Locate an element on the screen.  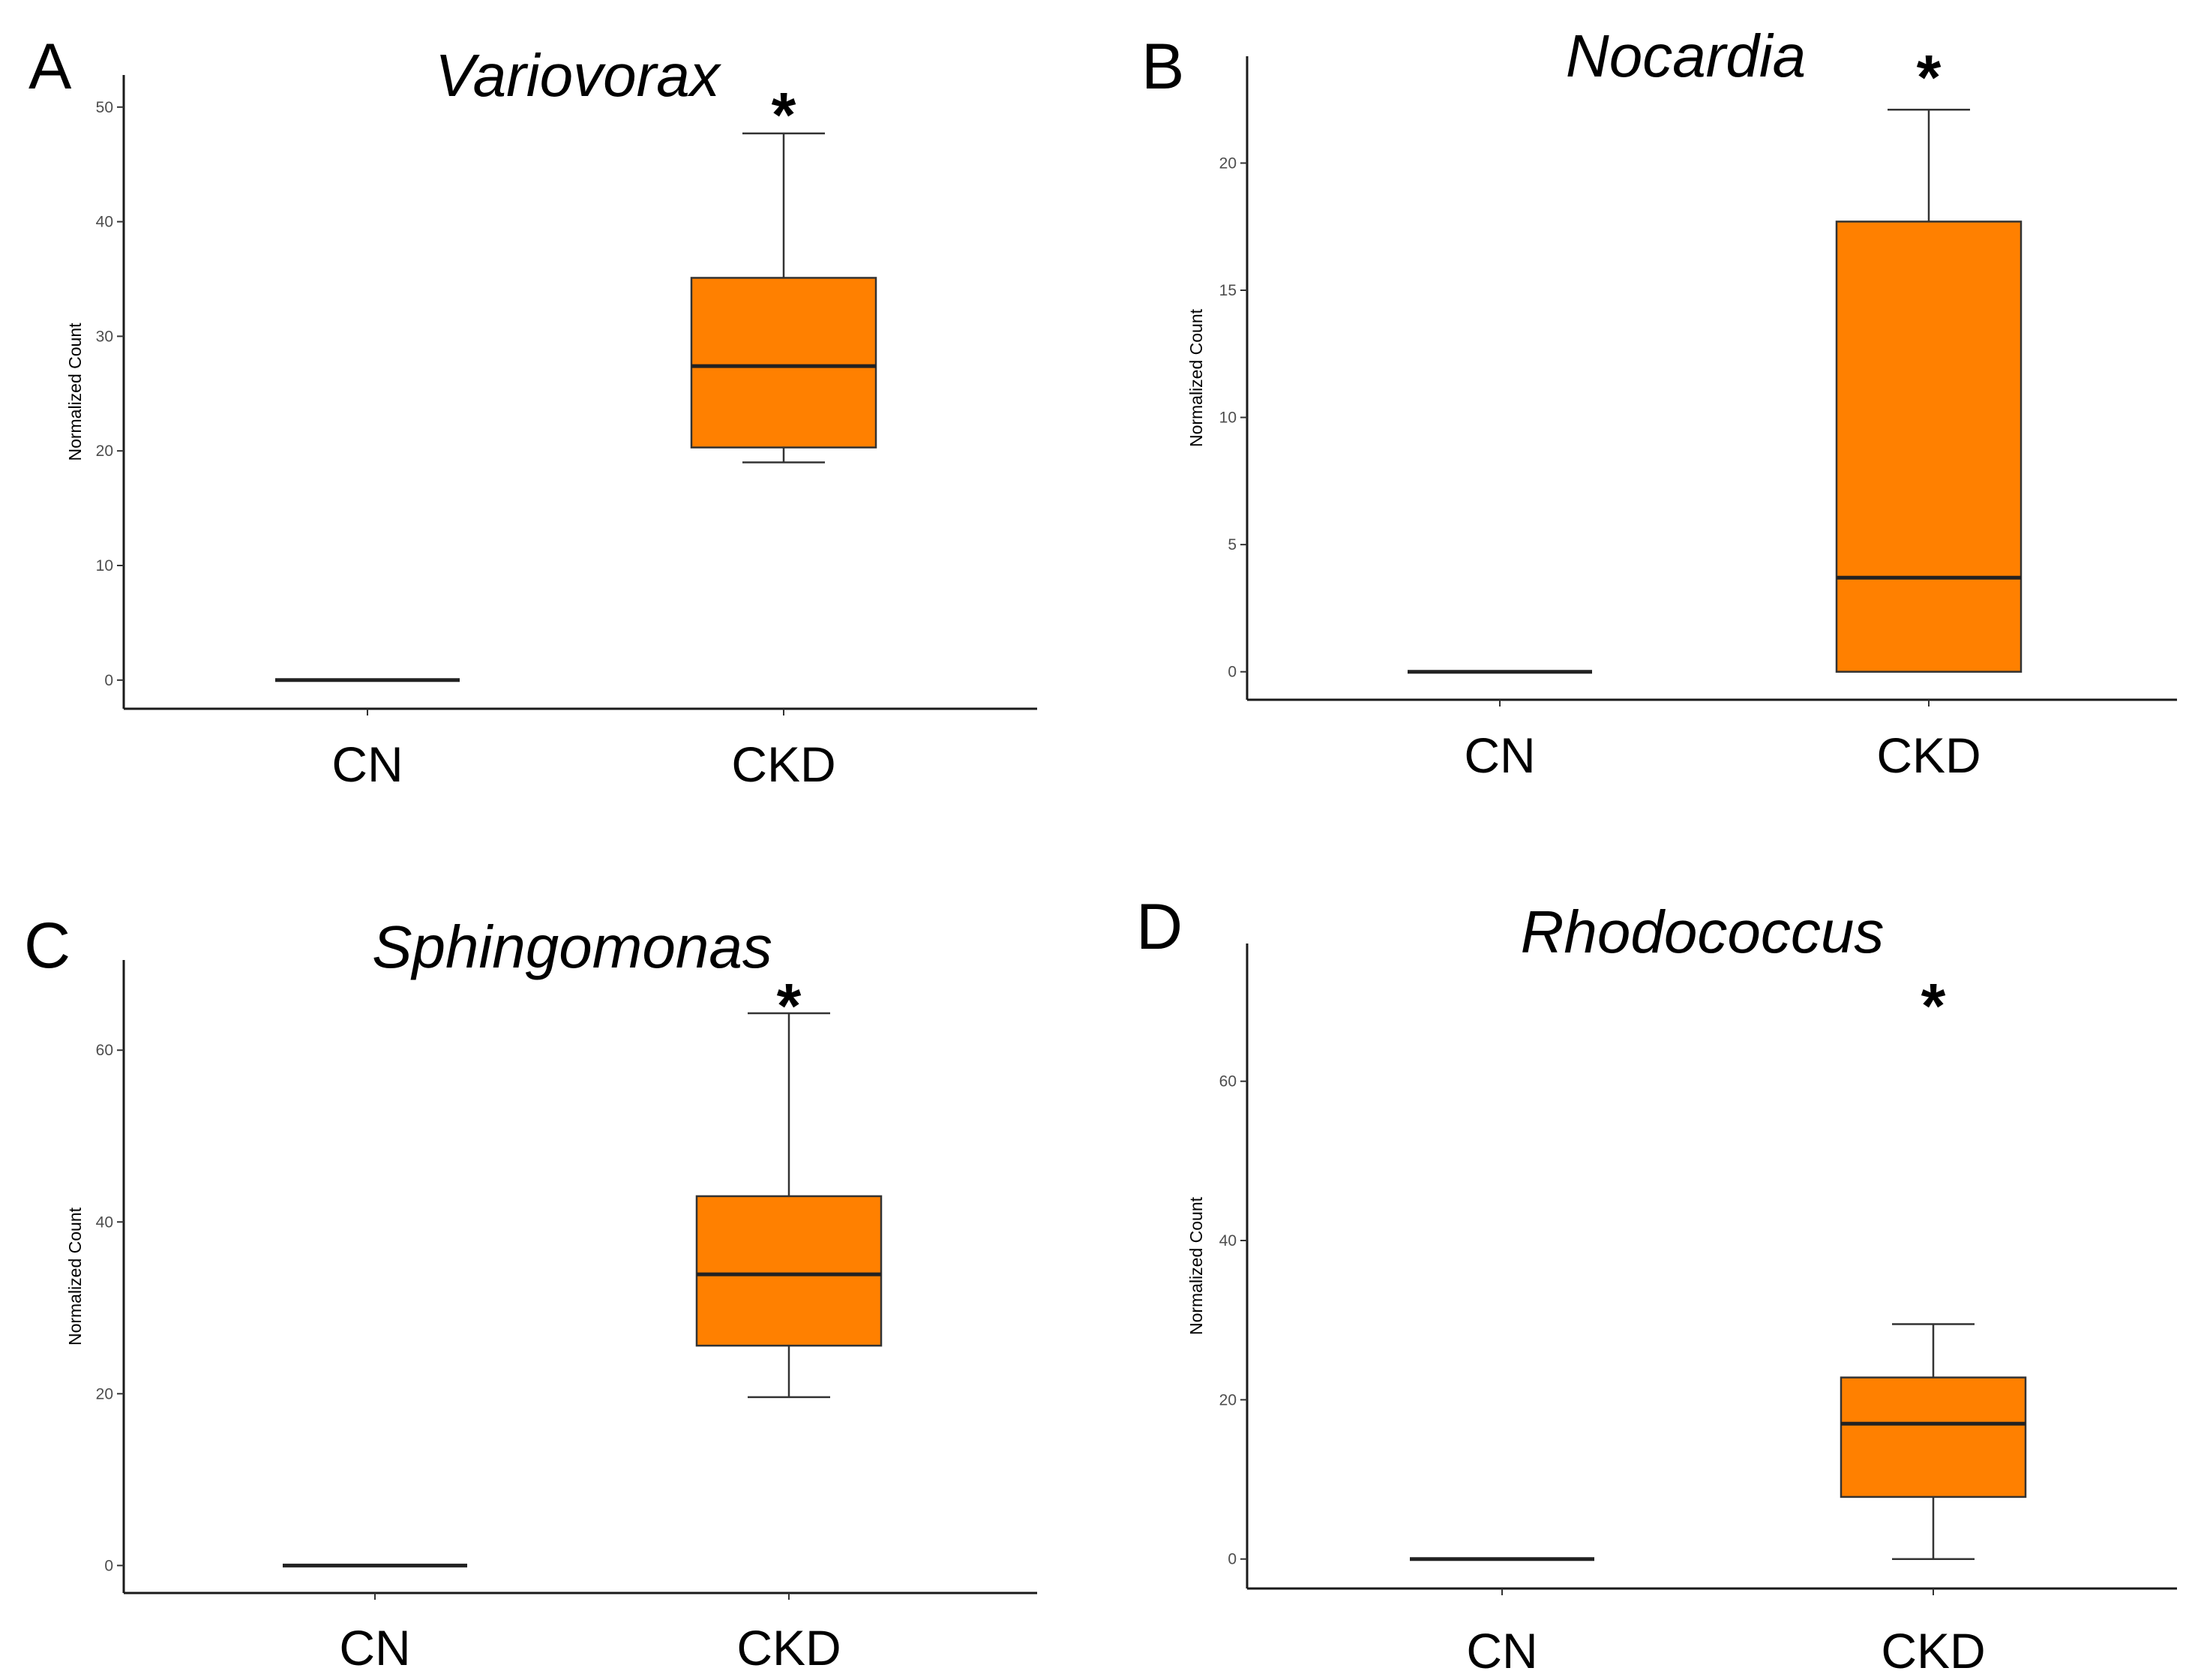
panel-a-y-tick-label: 30 is located at coordinates (104, 336).